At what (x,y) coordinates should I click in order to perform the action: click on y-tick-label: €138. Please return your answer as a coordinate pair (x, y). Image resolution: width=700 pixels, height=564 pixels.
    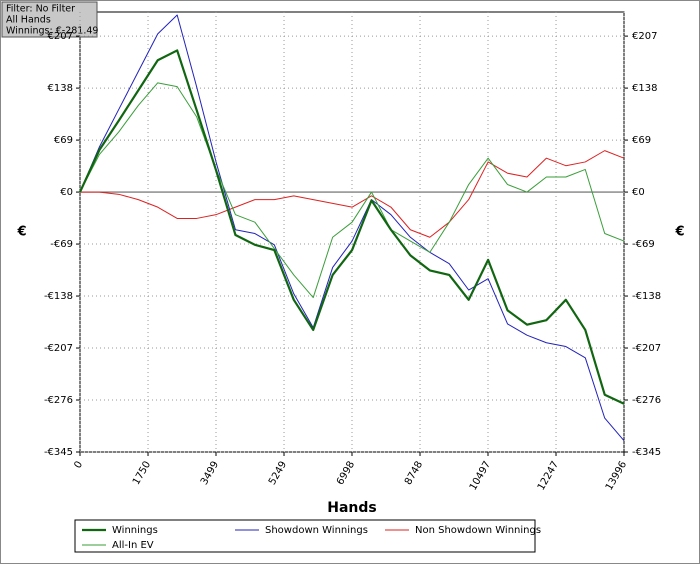
    Looking at the image, I should click on (60, 88).